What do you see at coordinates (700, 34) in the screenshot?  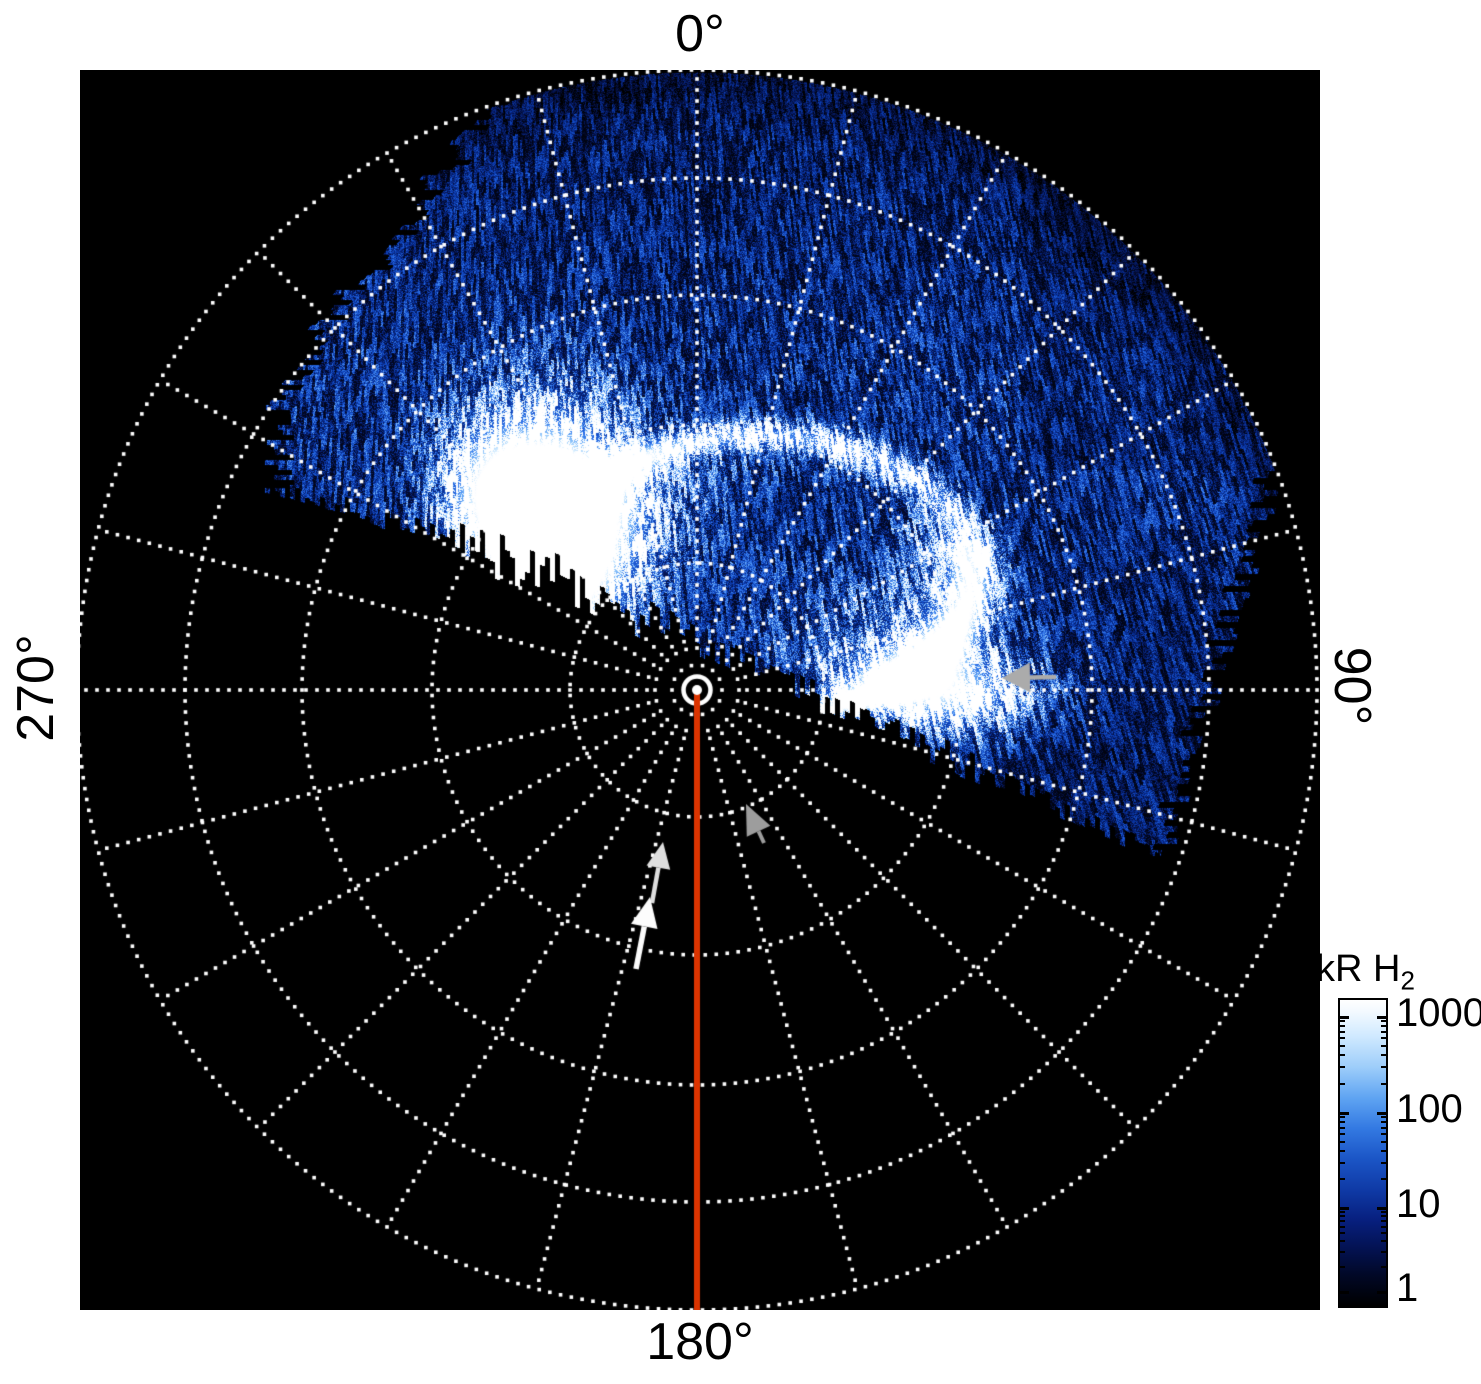 I see `angle-label-0: 0°` at bounding box center [700, 34].